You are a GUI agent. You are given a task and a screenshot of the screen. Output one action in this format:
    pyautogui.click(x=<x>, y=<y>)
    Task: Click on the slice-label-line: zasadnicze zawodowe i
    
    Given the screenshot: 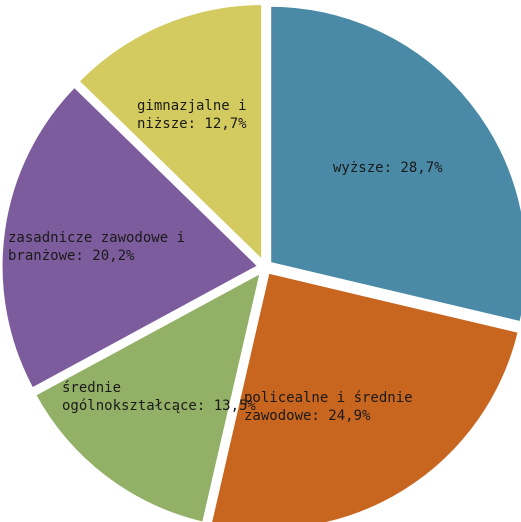 What is the action you would take?
    pyautogui.click(x=96, y=238)
    